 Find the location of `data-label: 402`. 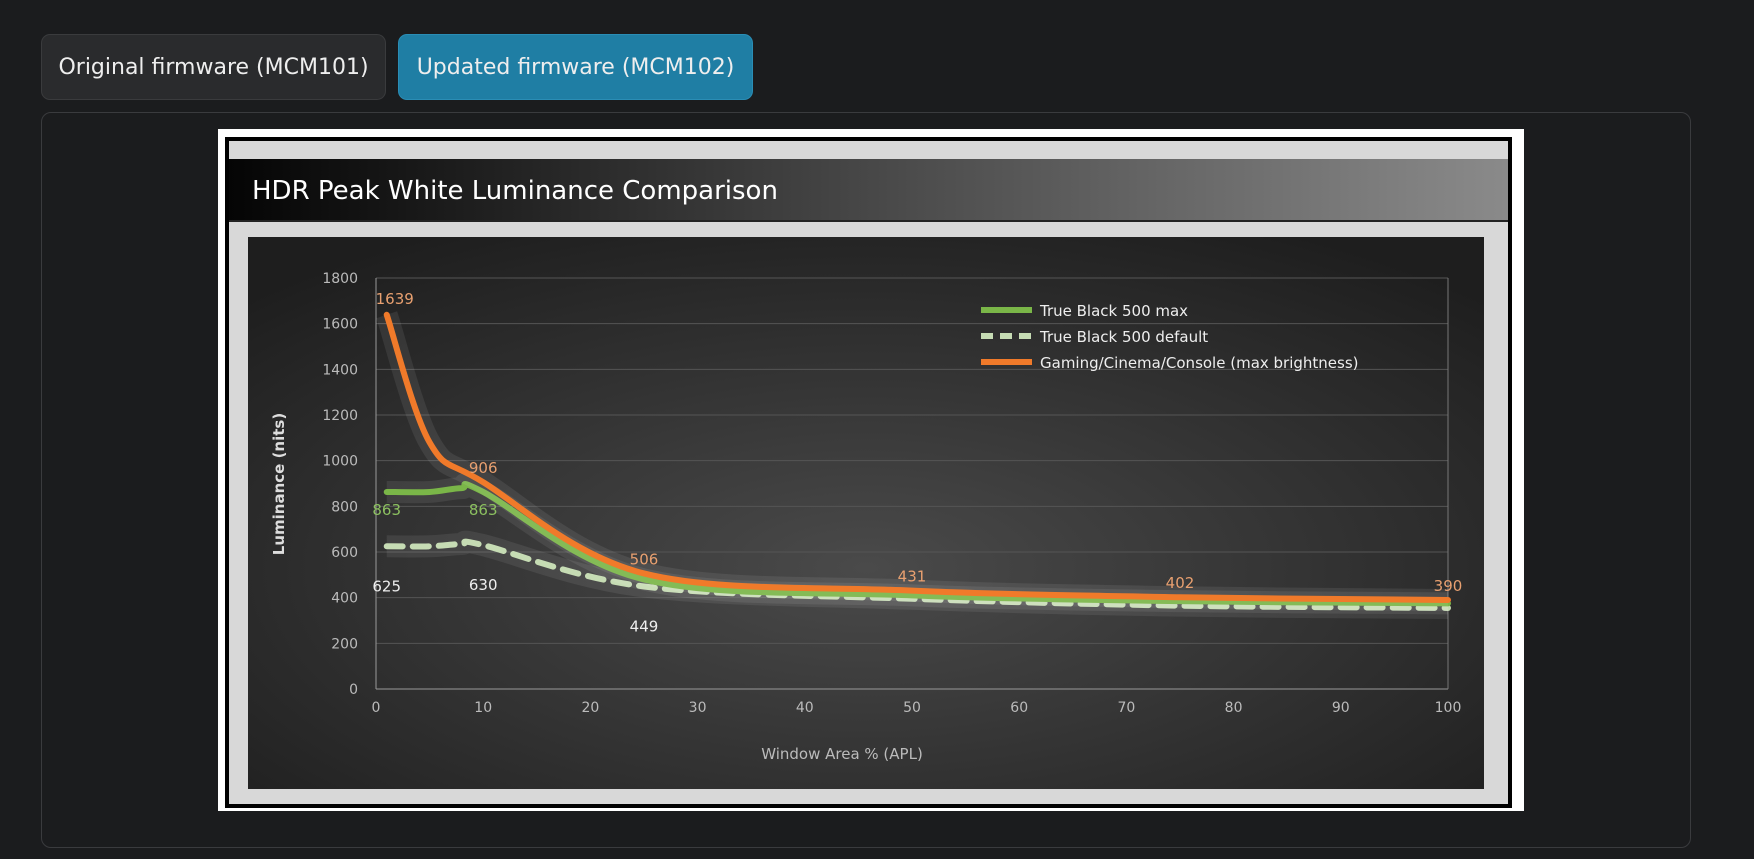

data-label: 402 is located at coordinates (1180, 583).